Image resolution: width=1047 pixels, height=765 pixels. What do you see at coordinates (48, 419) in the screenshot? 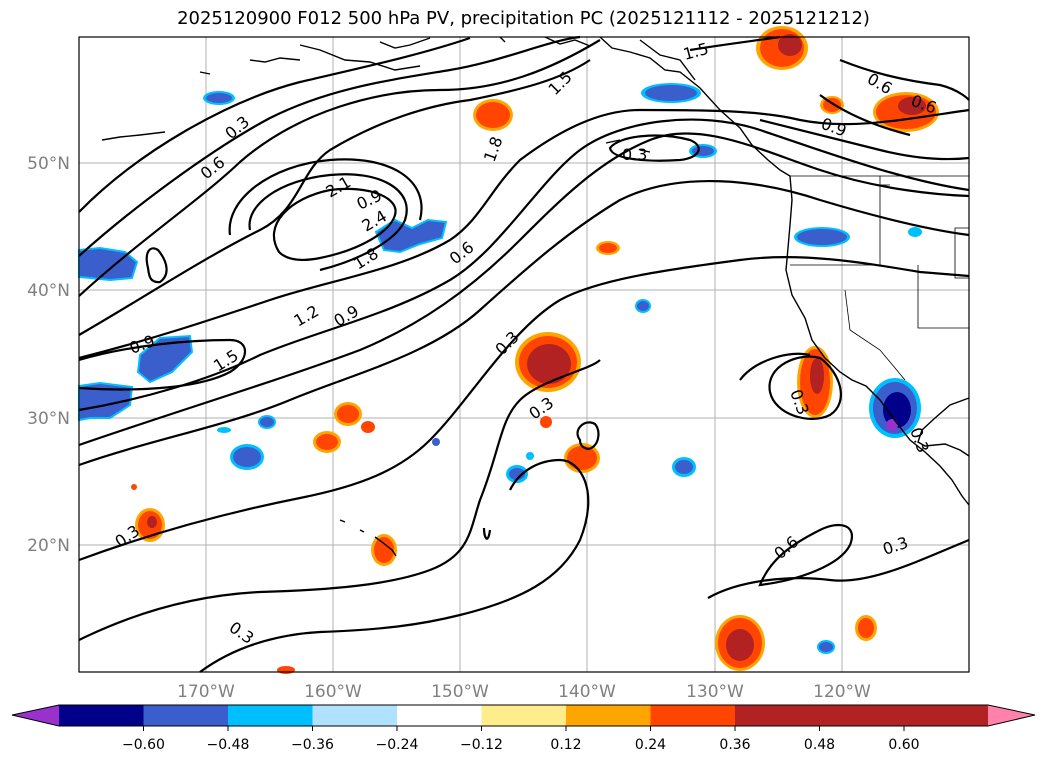
I see `lat-label: 30°N` at bounding box center [48, 419].